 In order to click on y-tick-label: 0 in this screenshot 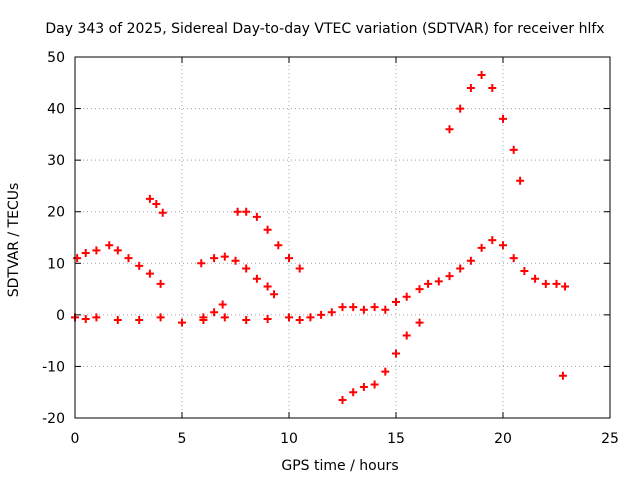, I will do `click(60, 316)`.